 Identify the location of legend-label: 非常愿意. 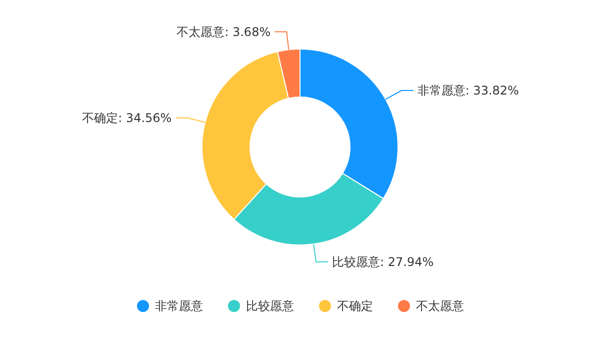
(179, 306).